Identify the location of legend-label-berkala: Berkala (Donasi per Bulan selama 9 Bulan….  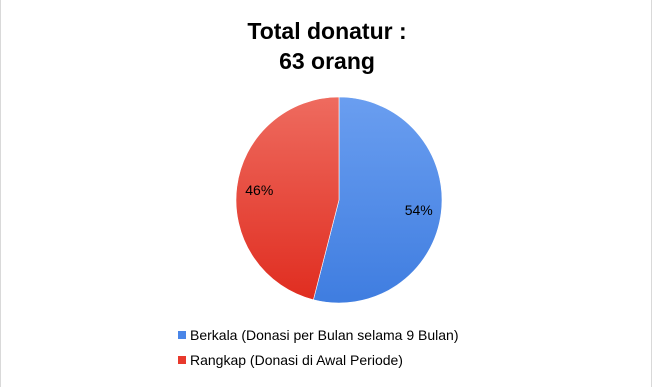
(324, 335).